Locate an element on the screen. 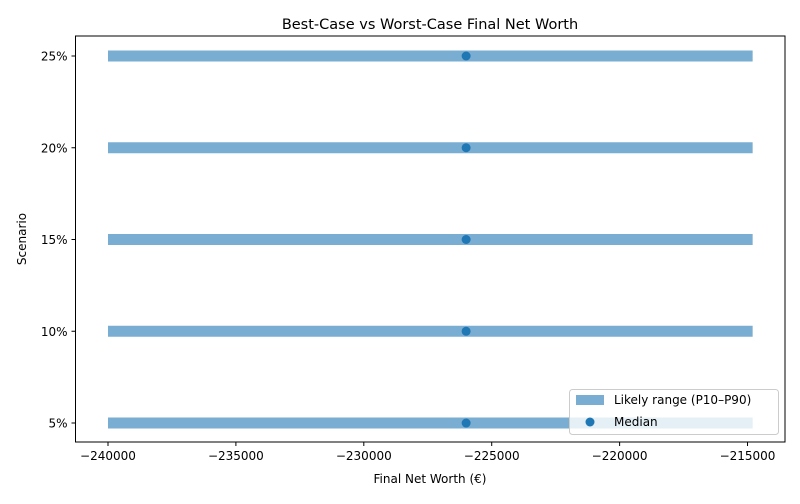  legend-range-swatch is located at coordinates (590, 400).